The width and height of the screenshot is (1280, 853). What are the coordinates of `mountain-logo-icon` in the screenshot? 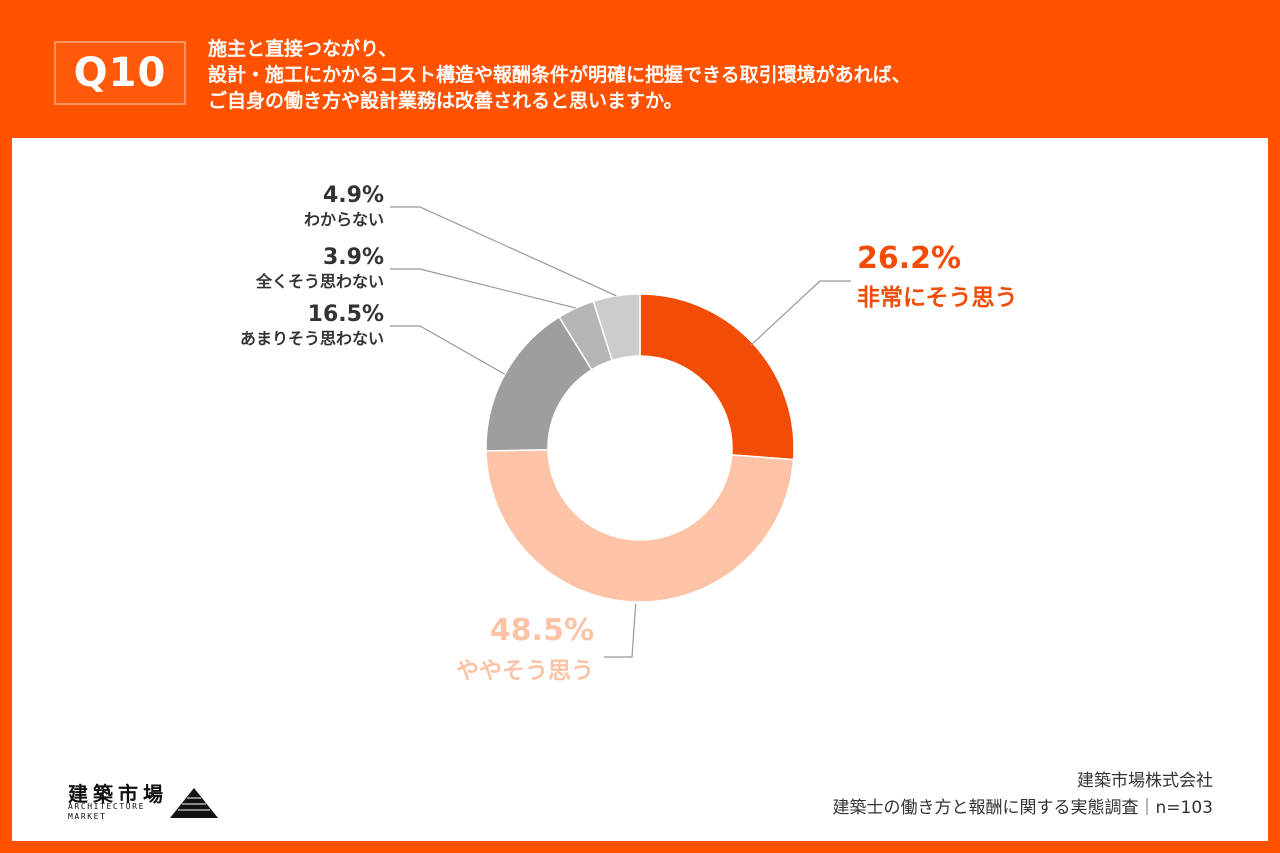 It's located at (194, 803).